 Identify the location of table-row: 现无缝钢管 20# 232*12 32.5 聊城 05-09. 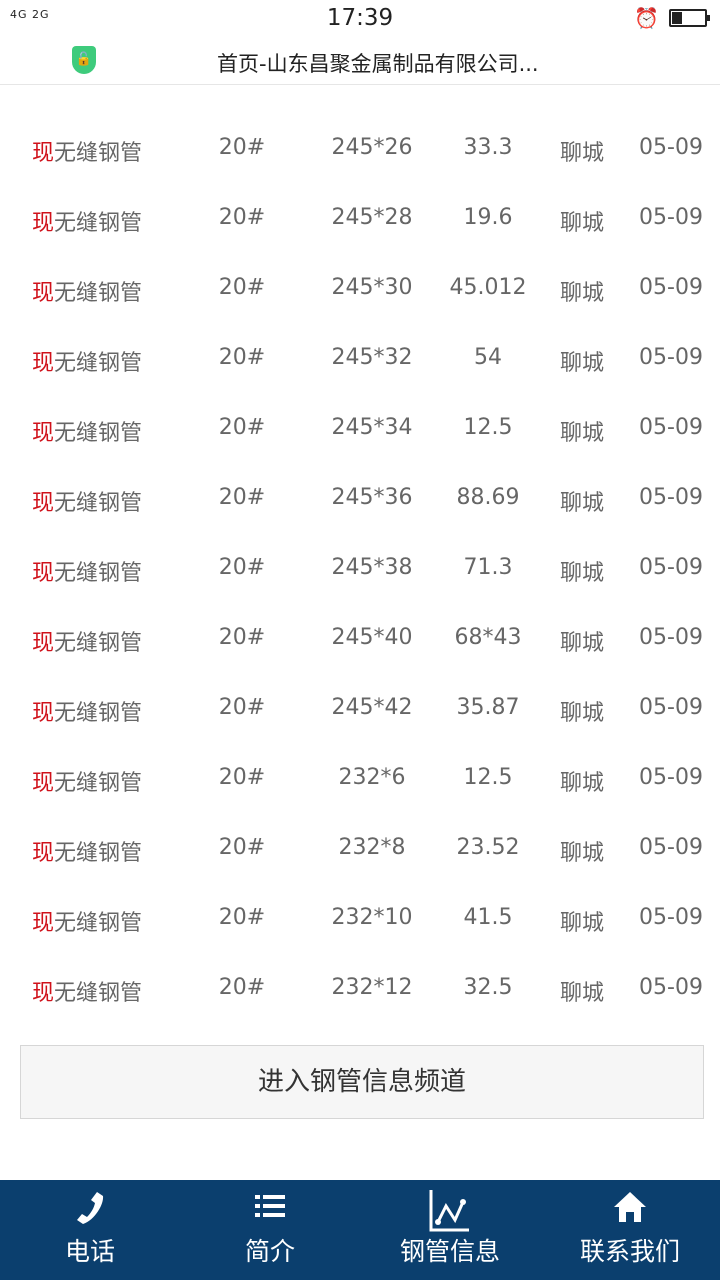
(360, 988).